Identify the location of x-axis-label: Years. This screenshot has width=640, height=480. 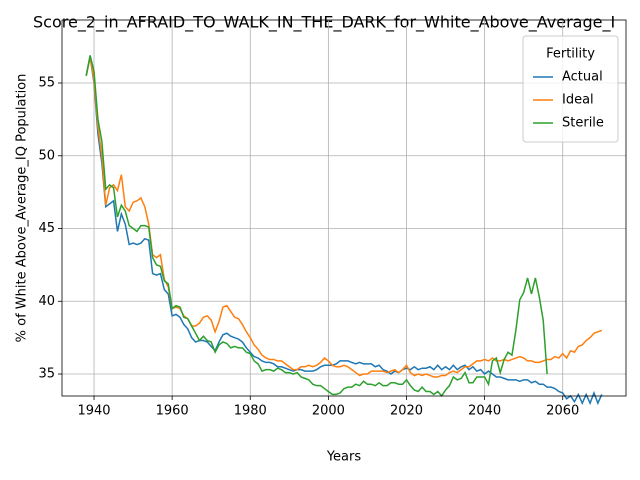
(344, 457).